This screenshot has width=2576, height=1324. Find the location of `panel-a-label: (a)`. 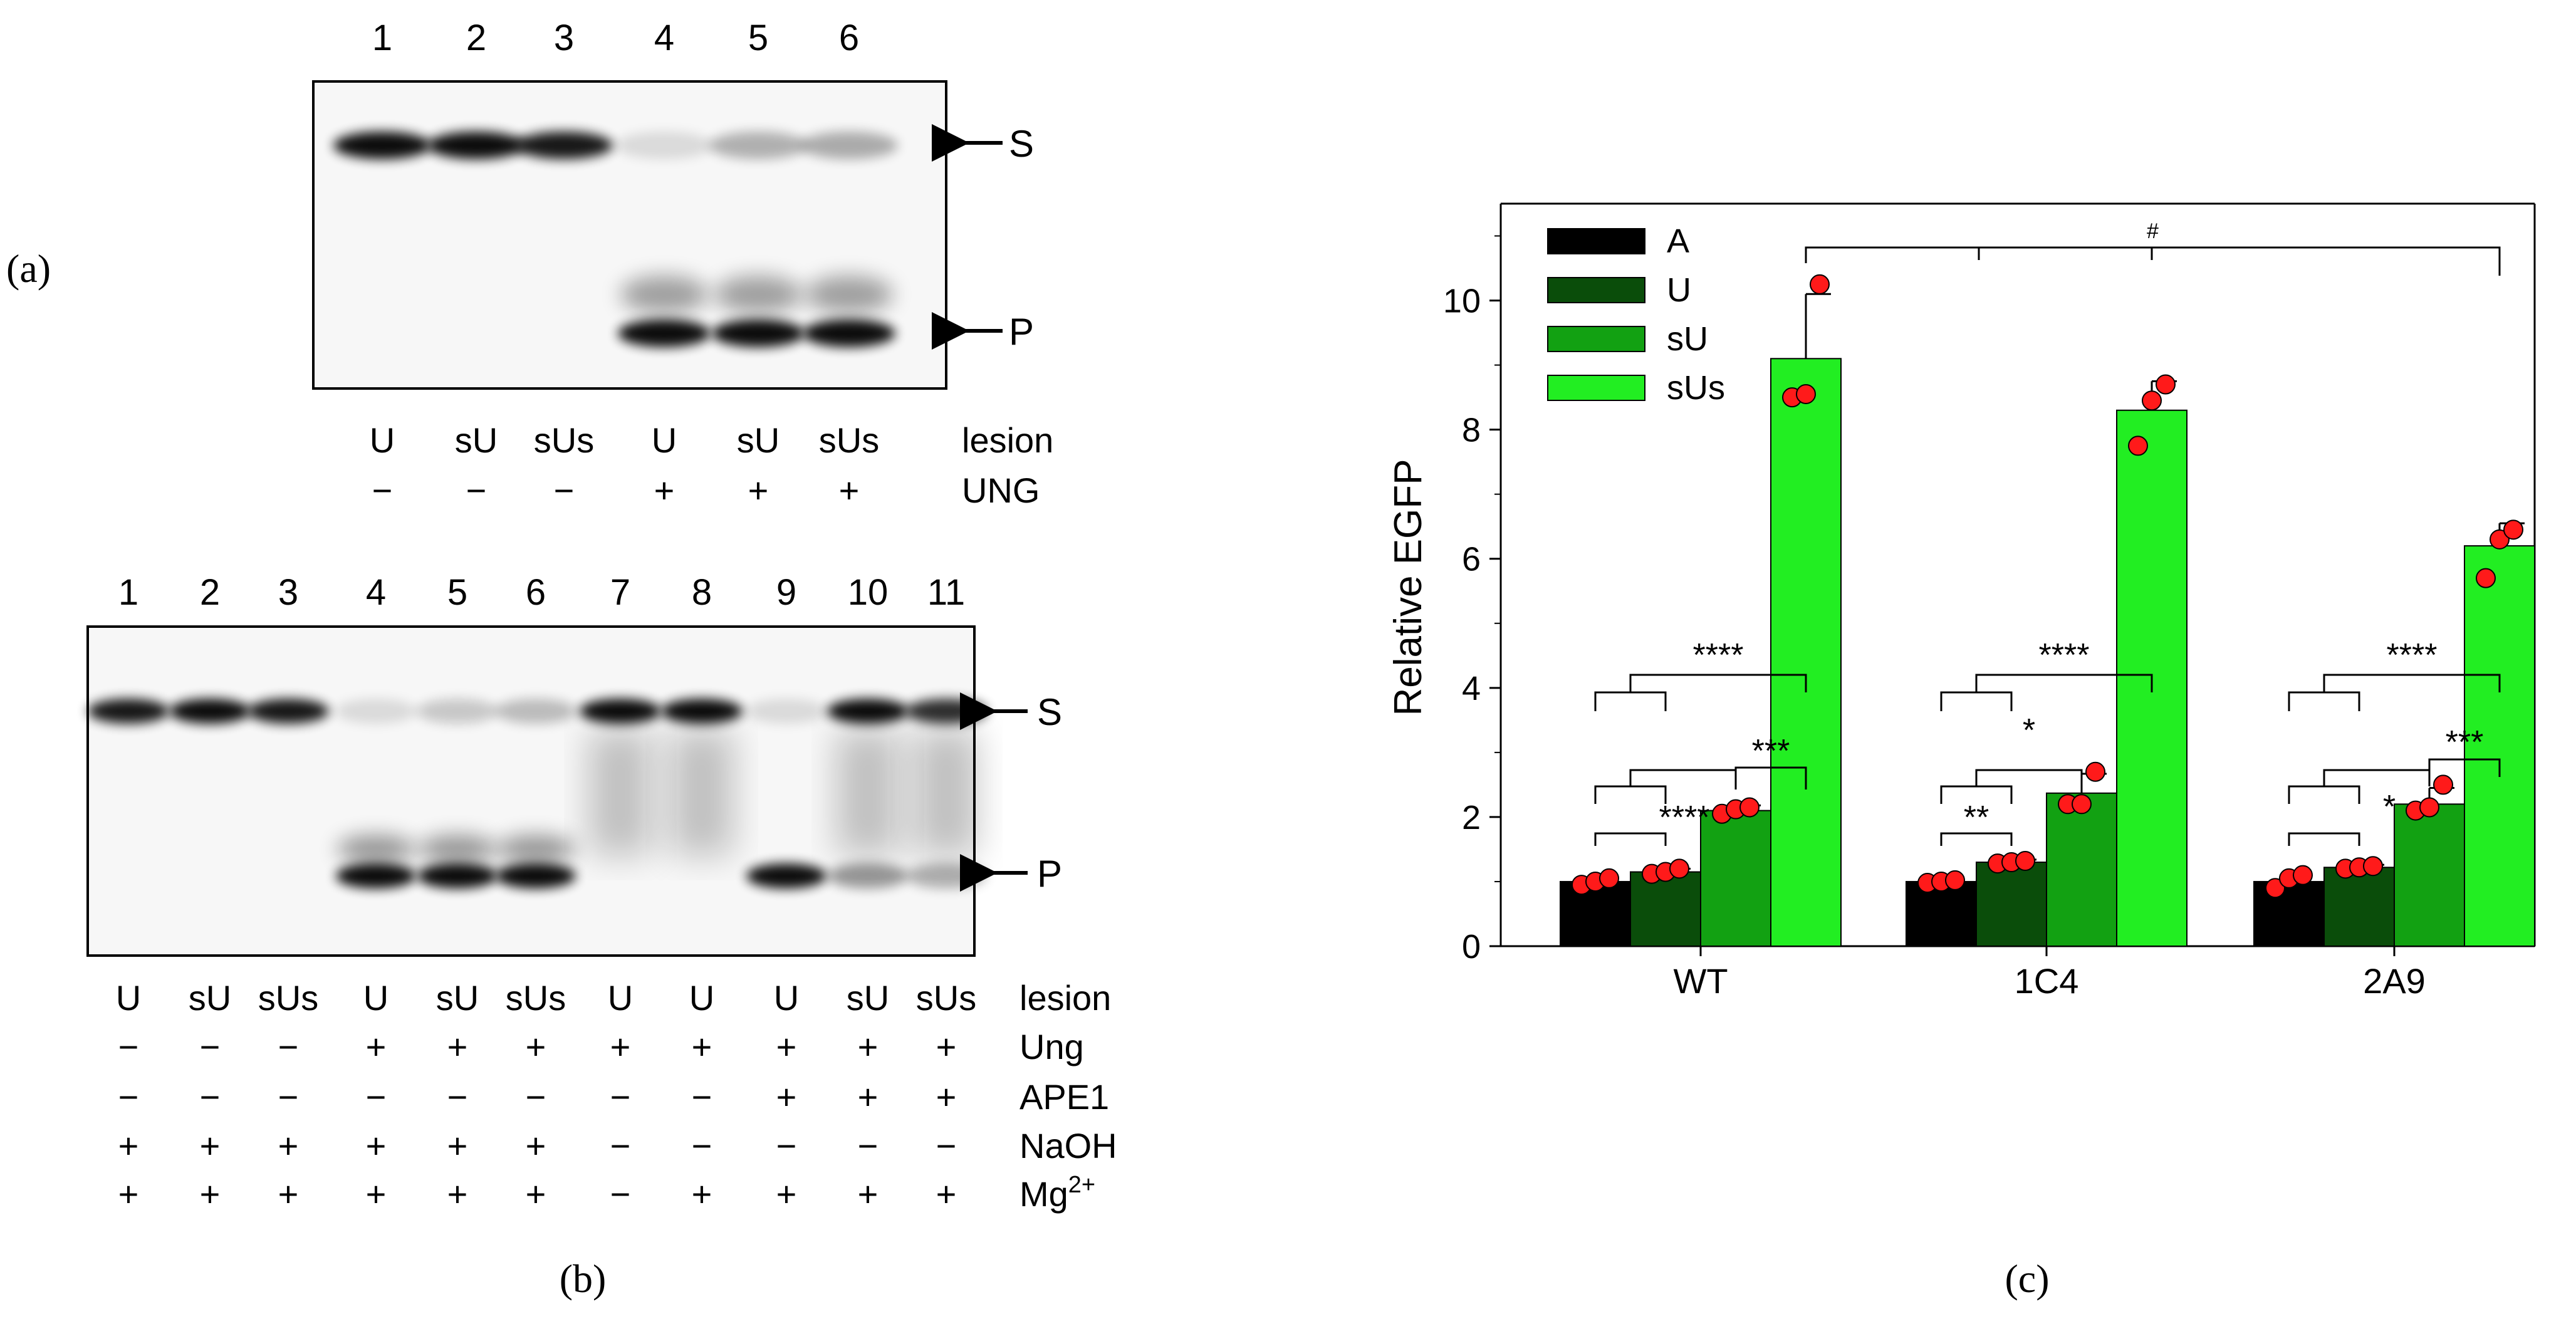

panel-a-label: (a) is located at coordinates (28, 269).